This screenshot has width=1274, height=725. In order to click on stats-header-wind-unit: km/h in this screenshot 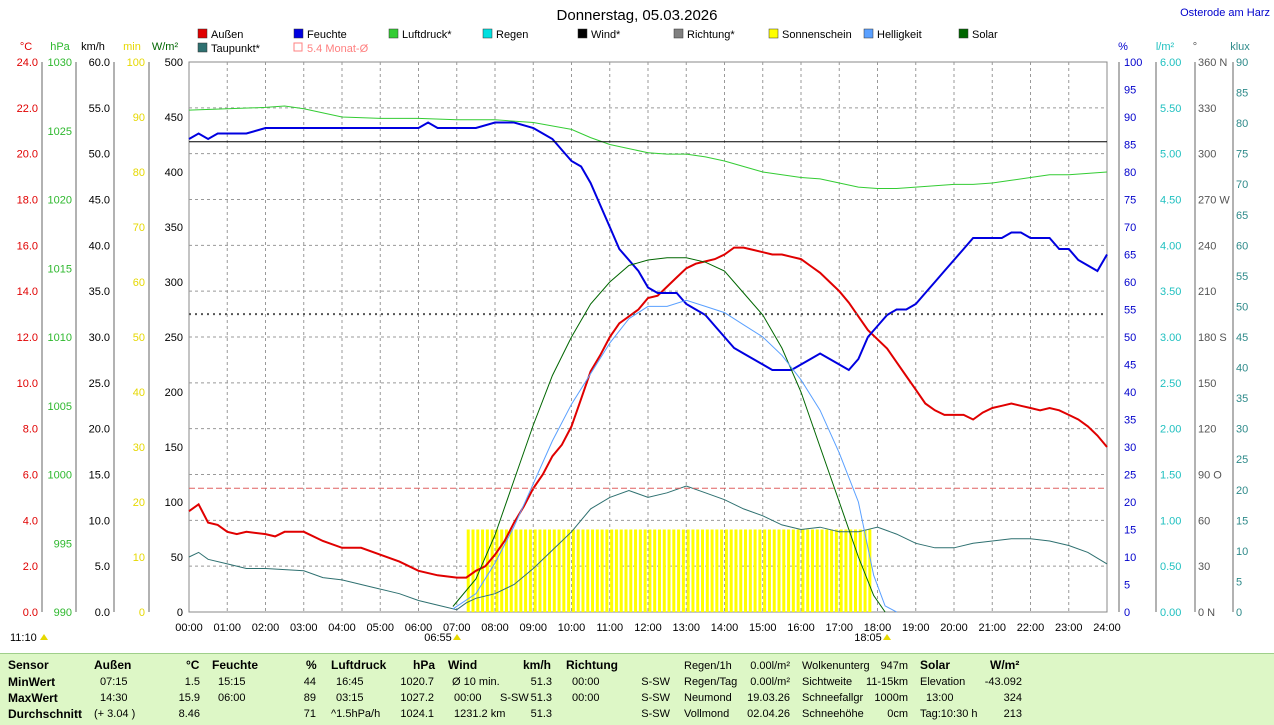, I will do `click(537, 665)`.